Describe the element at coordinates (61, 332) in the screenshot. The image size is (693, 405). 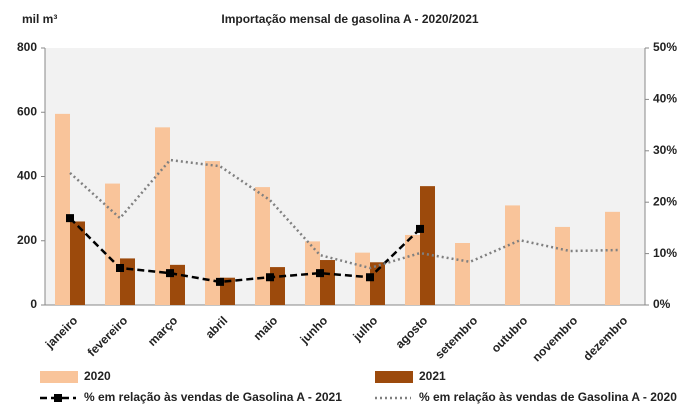
I see `x-tick-label: janeiro` at that location.